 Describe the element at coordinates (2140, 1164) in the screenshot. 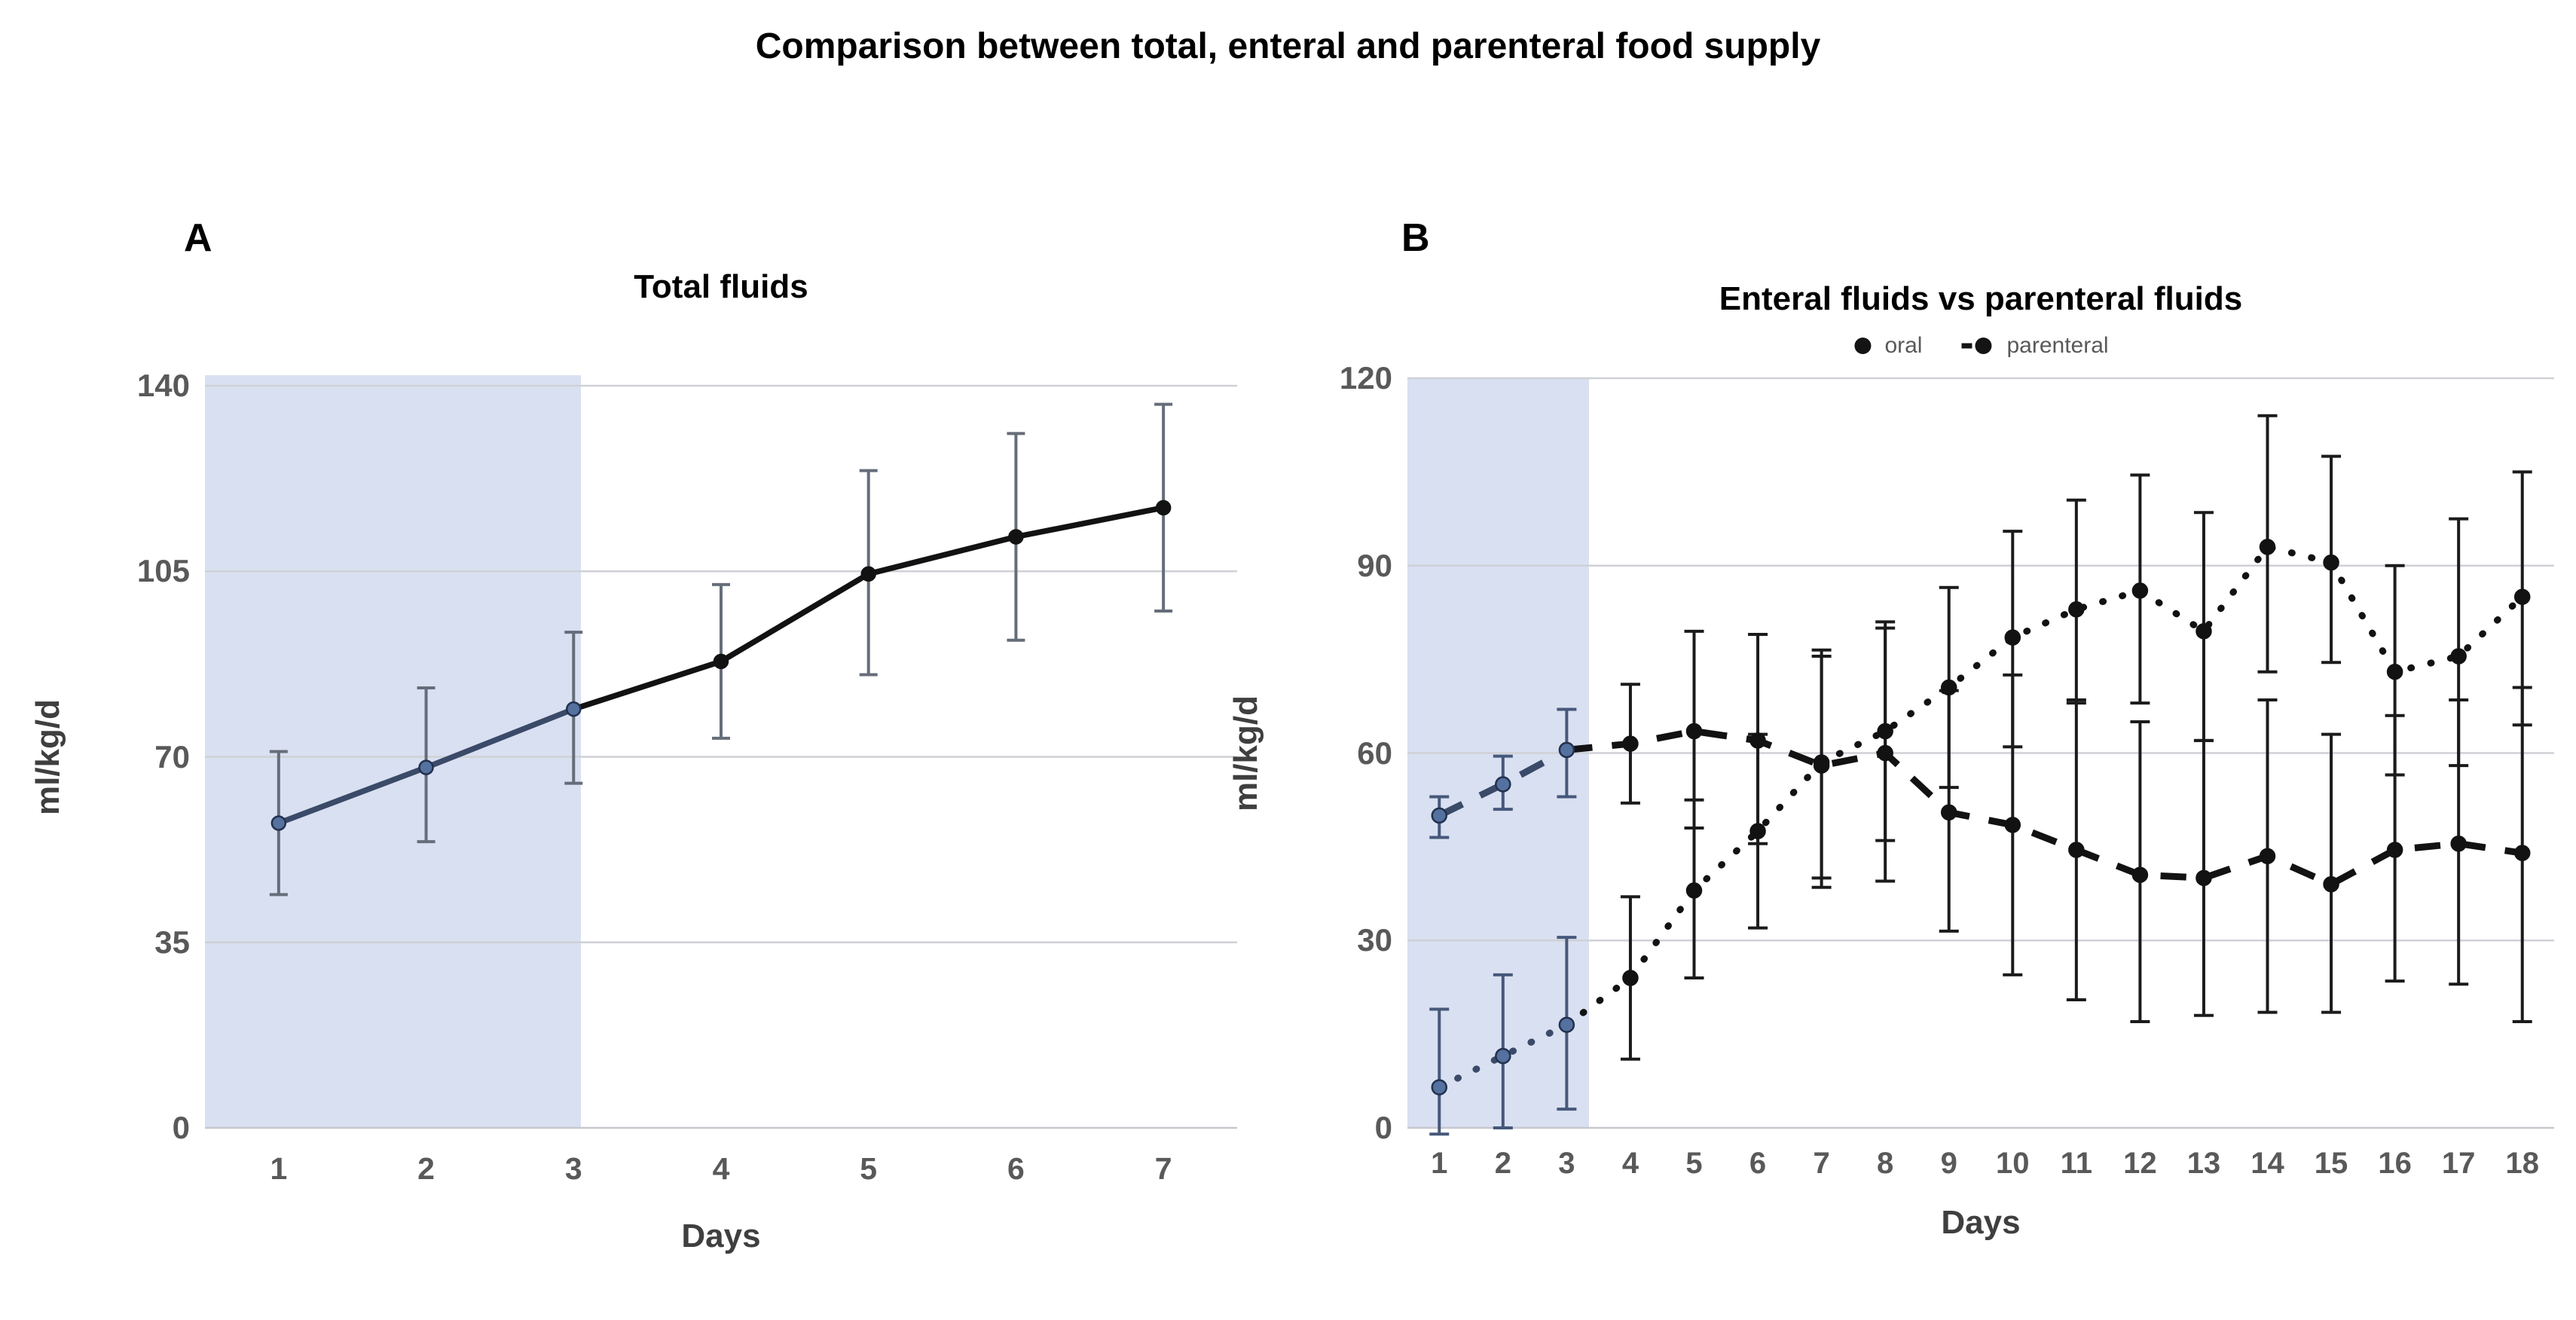

I see `x-tick-label-day-12: 12` at that location.